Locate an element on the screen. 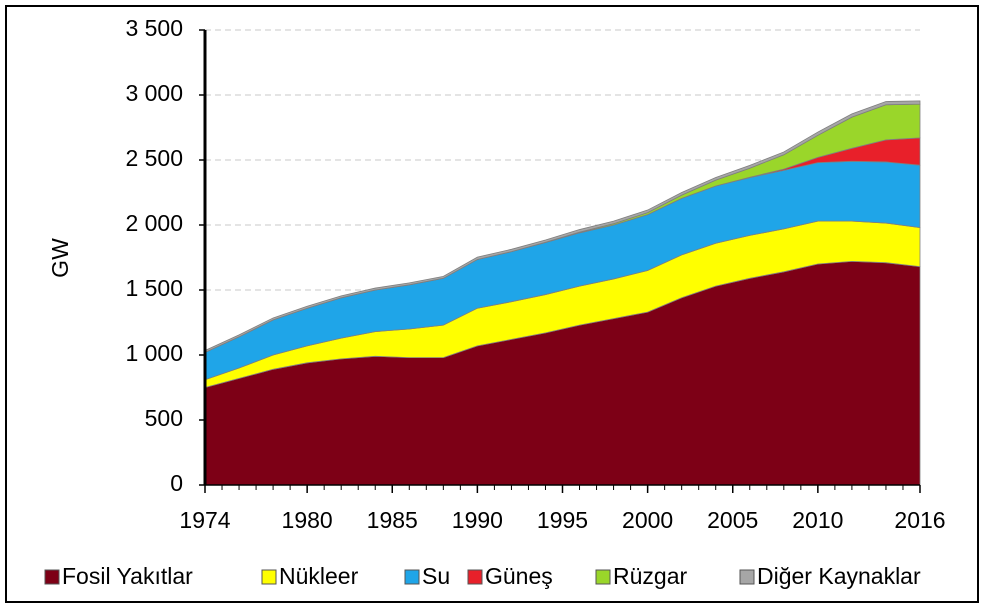 The height and width of the screenshot is (608, 984). x-tick-label: 2005 is located at coordinates (732, 520).